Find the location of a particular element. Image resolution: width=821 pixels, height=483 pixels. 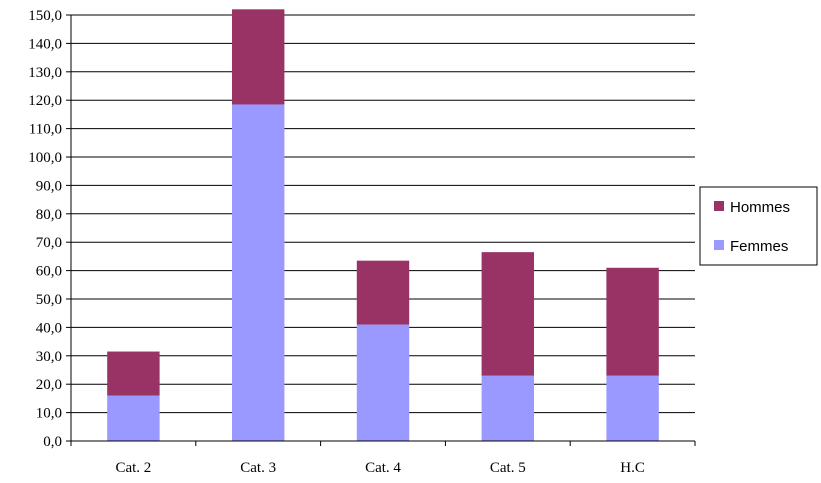

y-tick-label: 40,0 is located at coordinates (49, 328).